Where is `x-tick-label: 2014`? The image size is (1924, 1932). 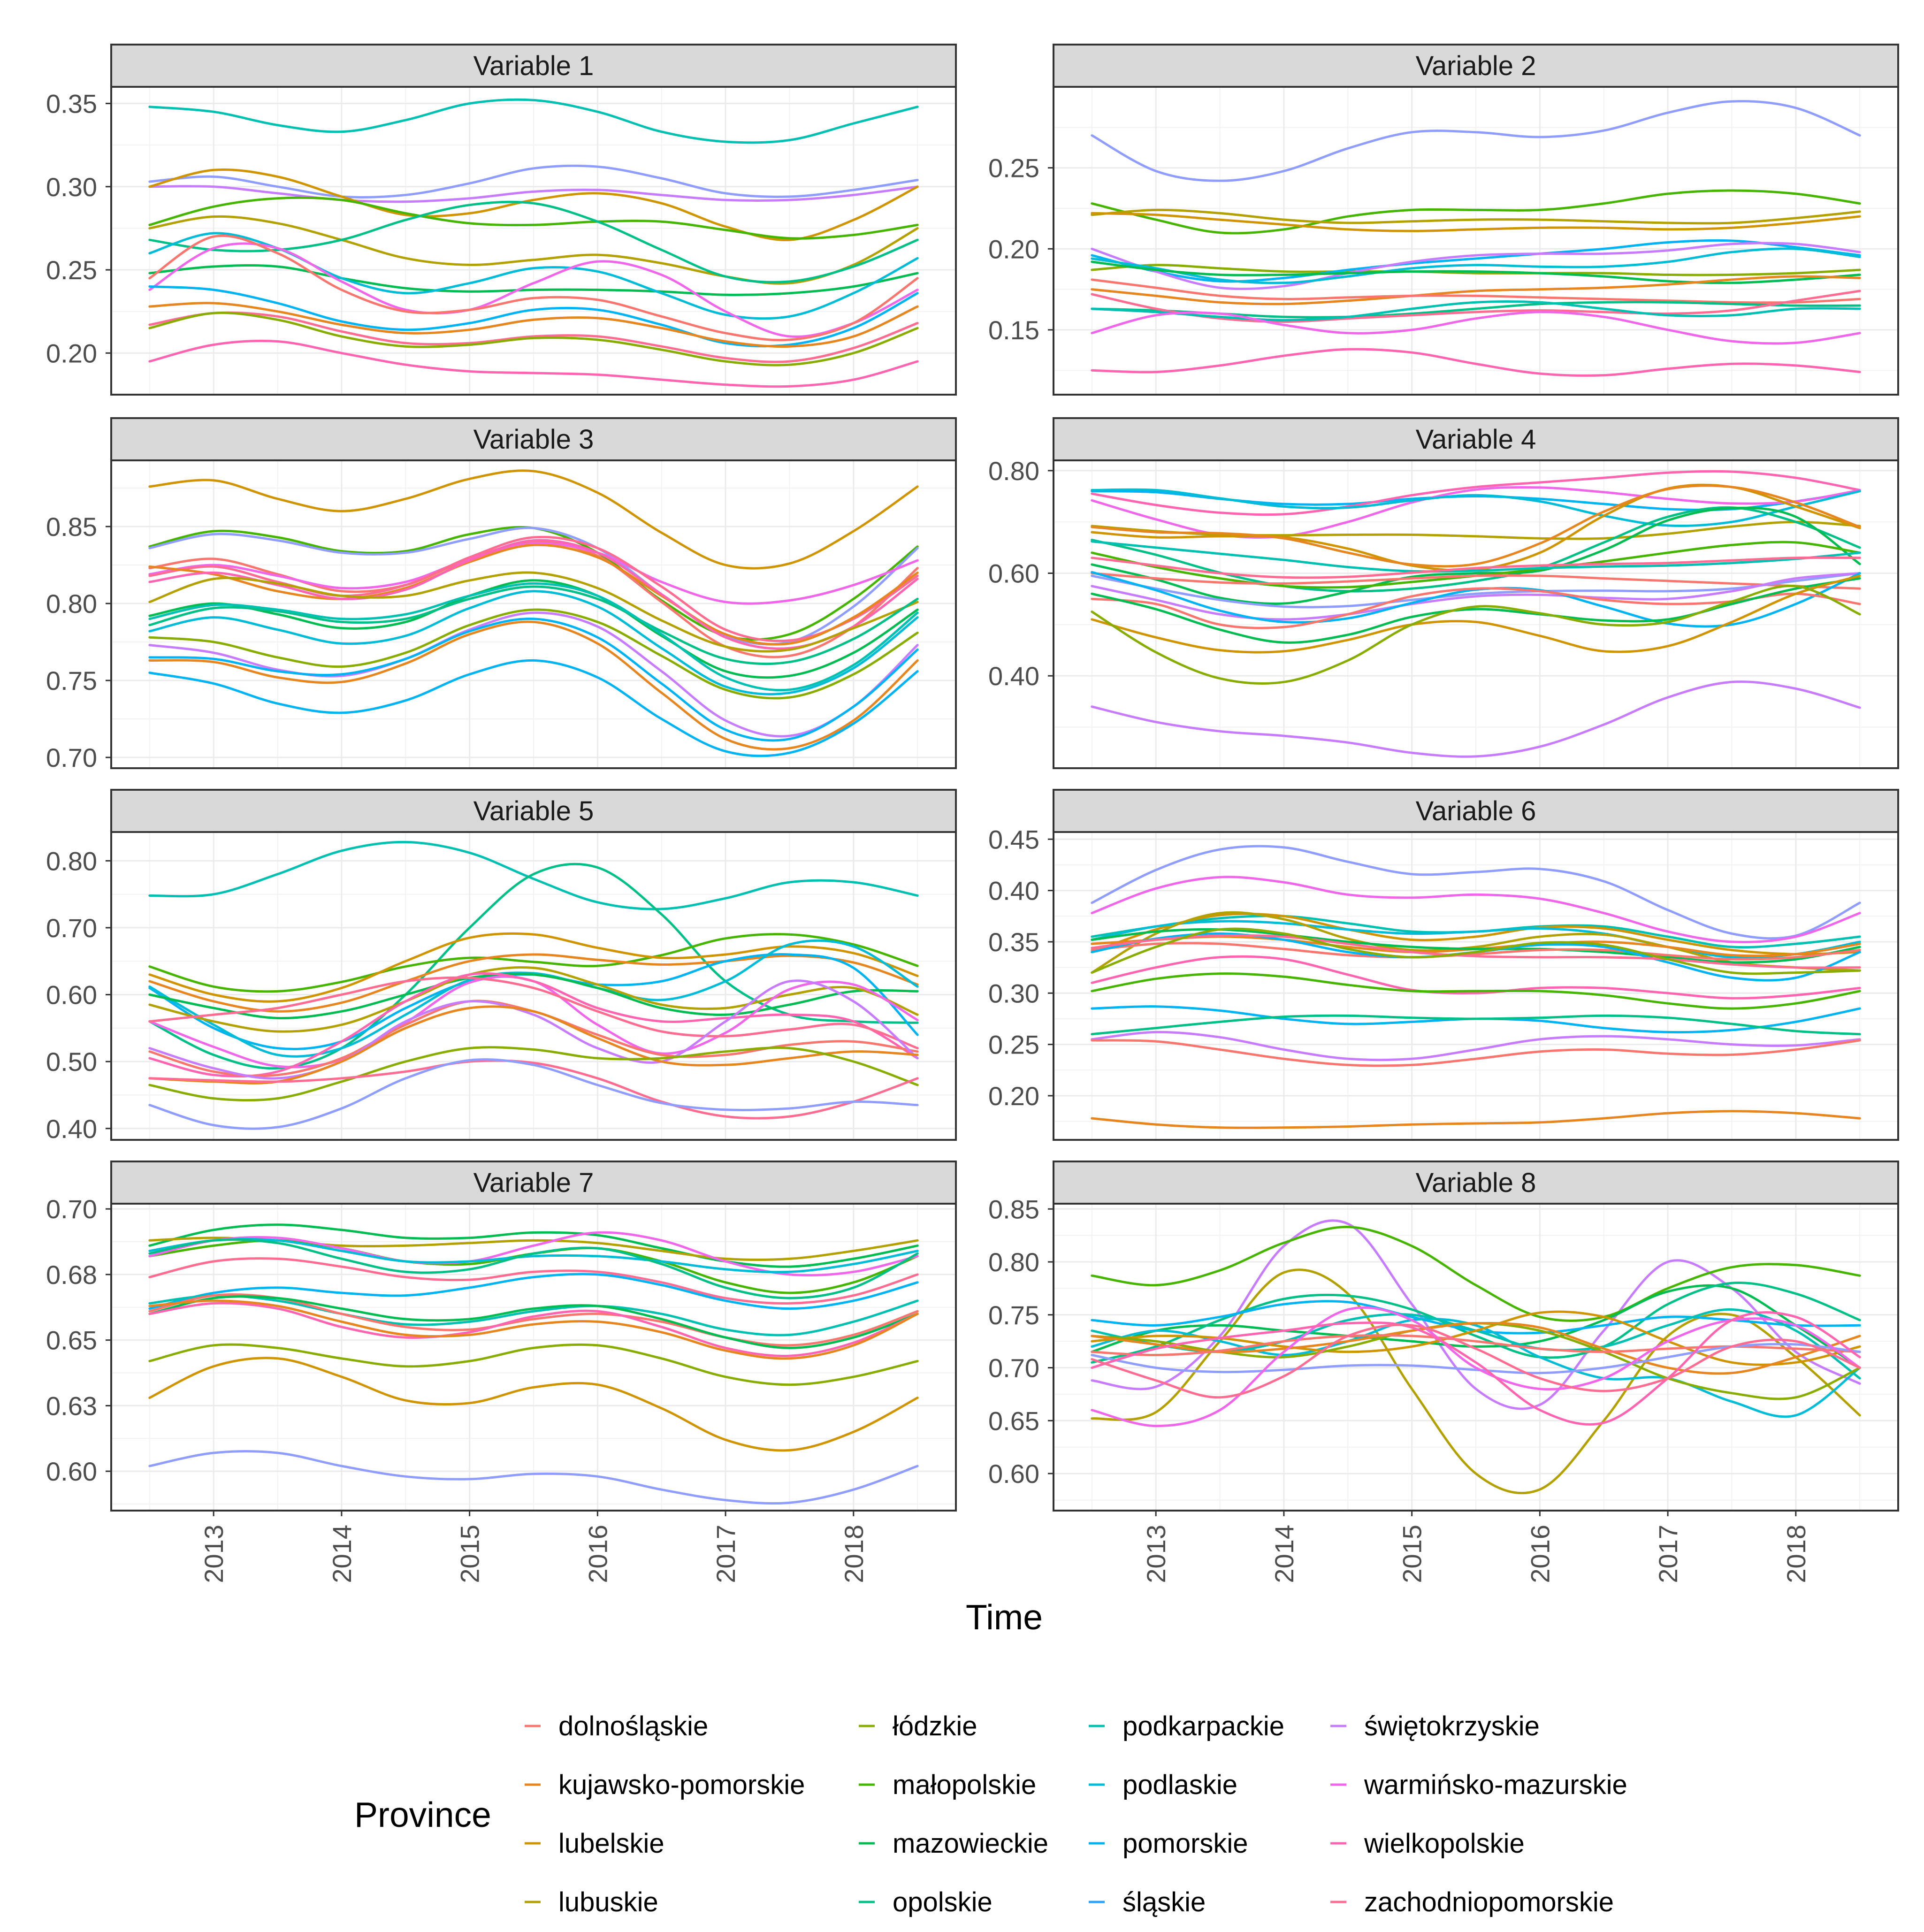
x-tick-label: 2014 is located at coordinates (342, 1554).